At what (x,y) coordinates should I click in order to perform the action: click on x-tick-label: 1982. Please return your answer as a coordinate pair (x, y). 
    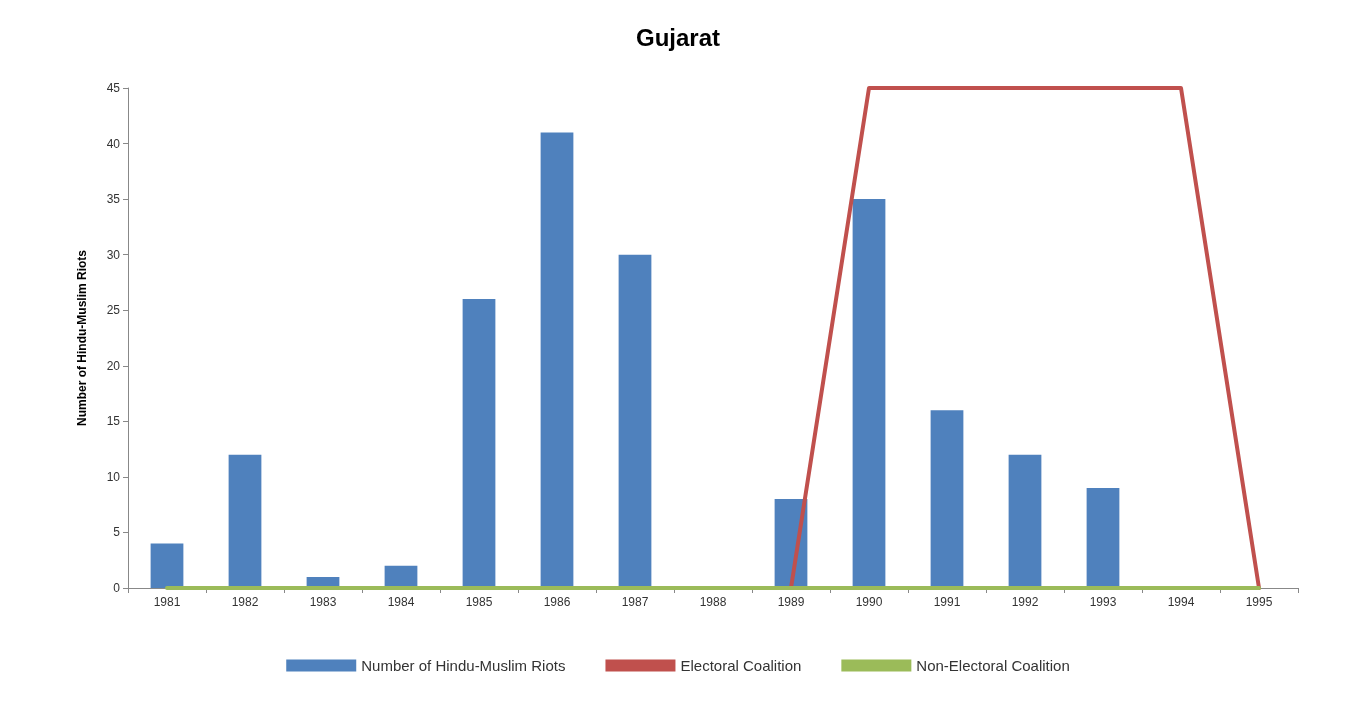
    Looking at the image, I should click on (245, 602).